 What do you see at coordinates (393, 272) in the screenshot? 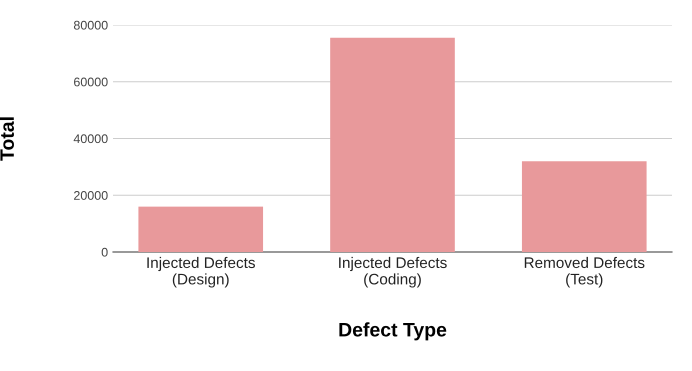
I see `x-tick-label: Injected Defects (Coding)` at bounding box center [393, 272].